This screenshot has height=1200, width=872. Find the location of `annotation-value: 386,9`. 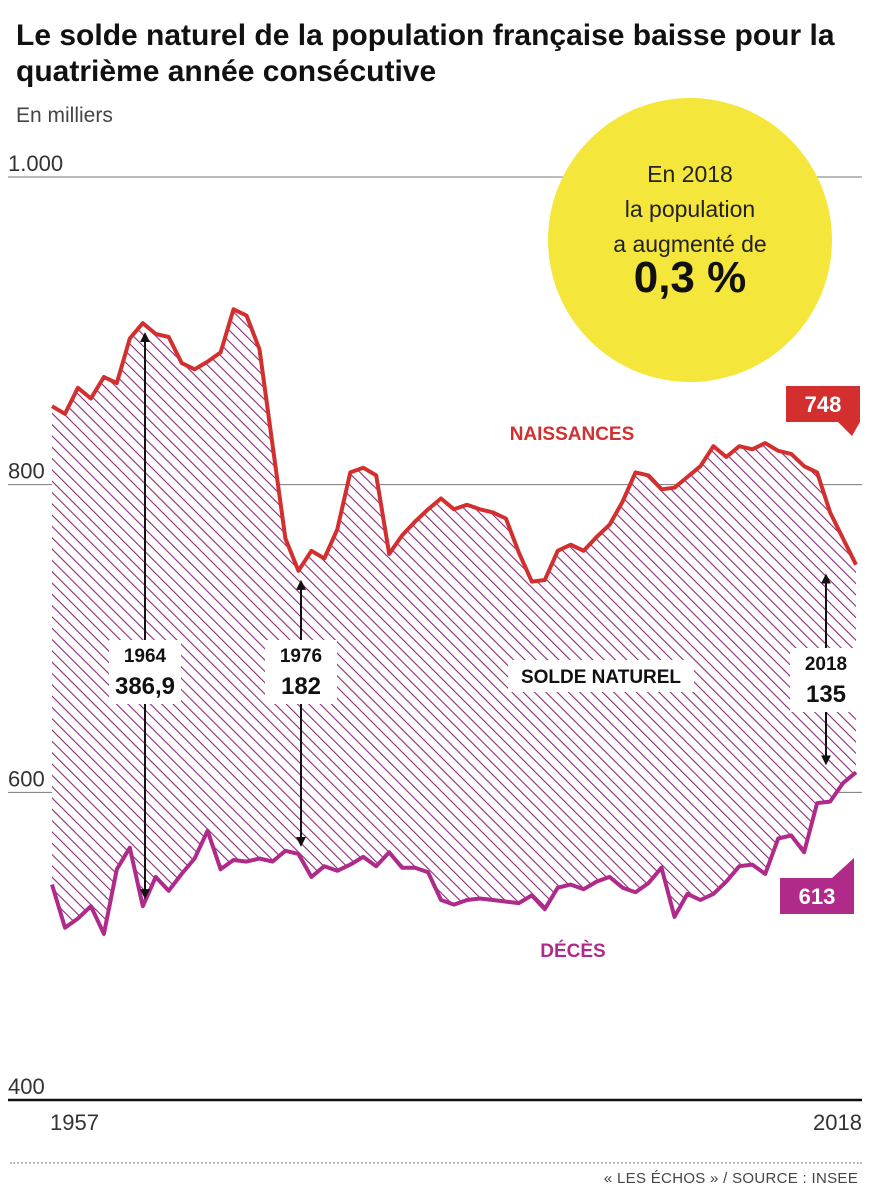

annotation-value: 386,9 is located at coordinates (145, 686).